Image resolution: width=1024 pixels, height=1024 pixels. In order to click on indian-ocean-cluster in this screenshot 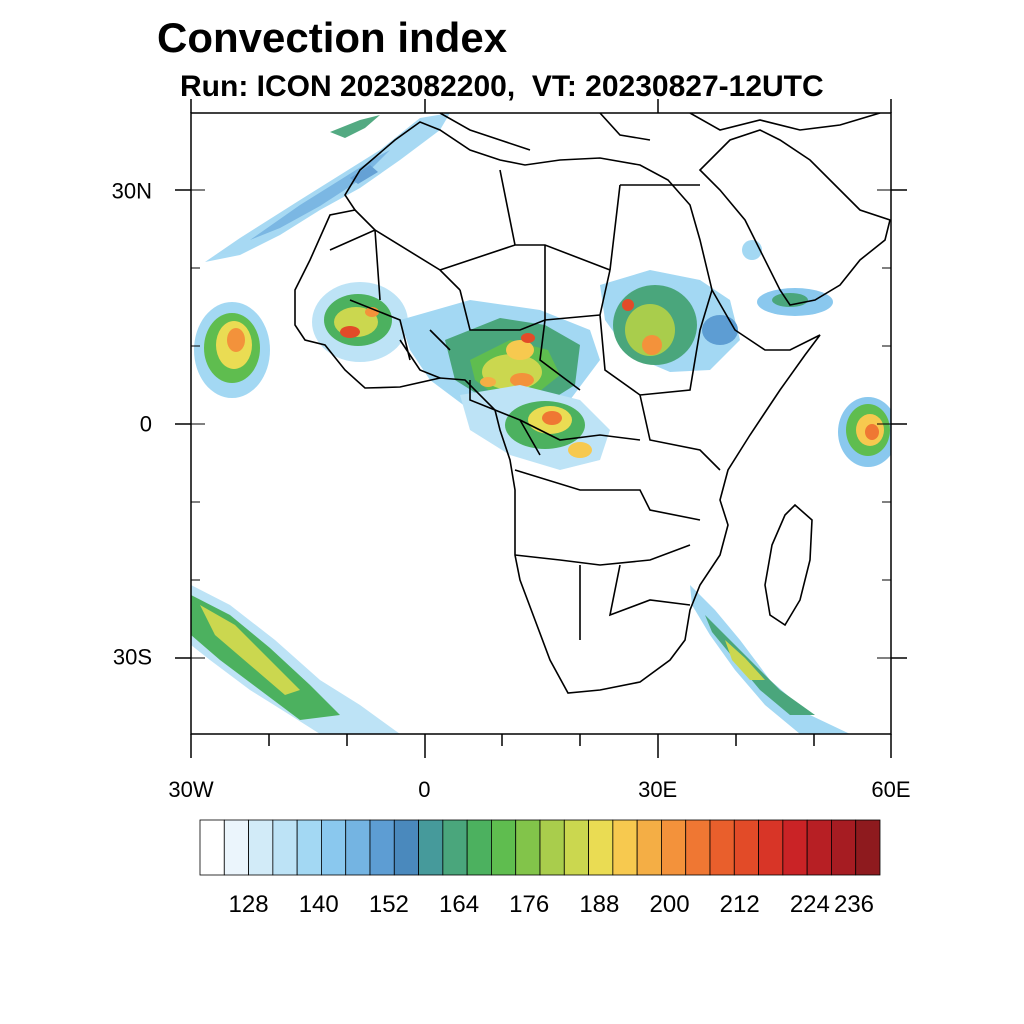, I will do `click(864, 432)`.